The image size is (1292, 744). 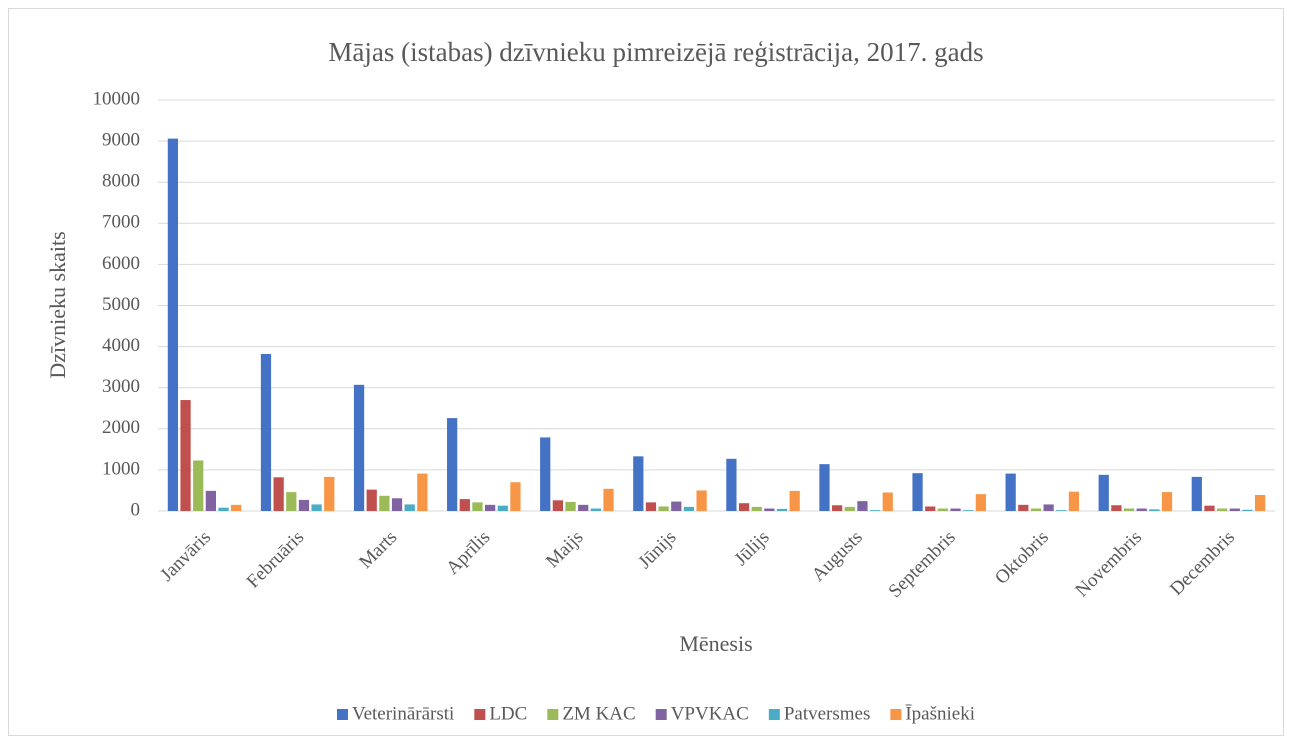 What do you see at coordinates (508, 713) in the screenshot?
I see `legend-label: LDC` at bounding box center [508, 713].